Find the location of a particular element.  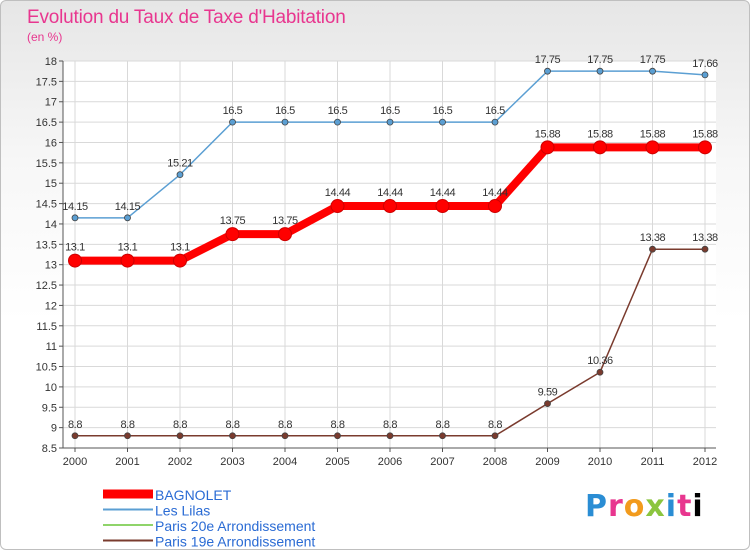

data-label: 13.1 is located at coordinates (128, 248).